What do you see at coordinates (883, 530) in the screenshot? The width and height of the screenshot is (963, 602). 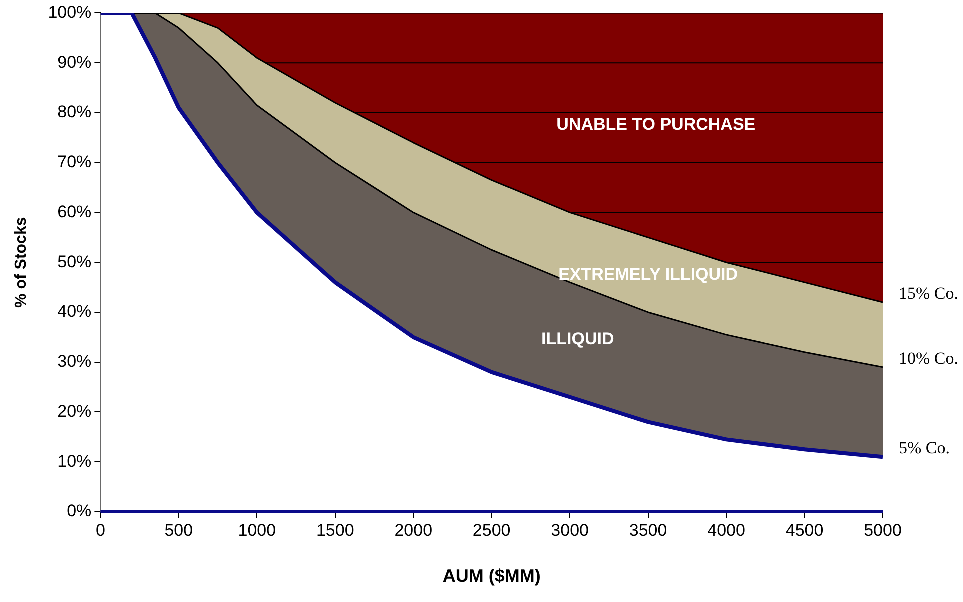 I see `x-tick-label: 5000` at bounding box center [883, 530].